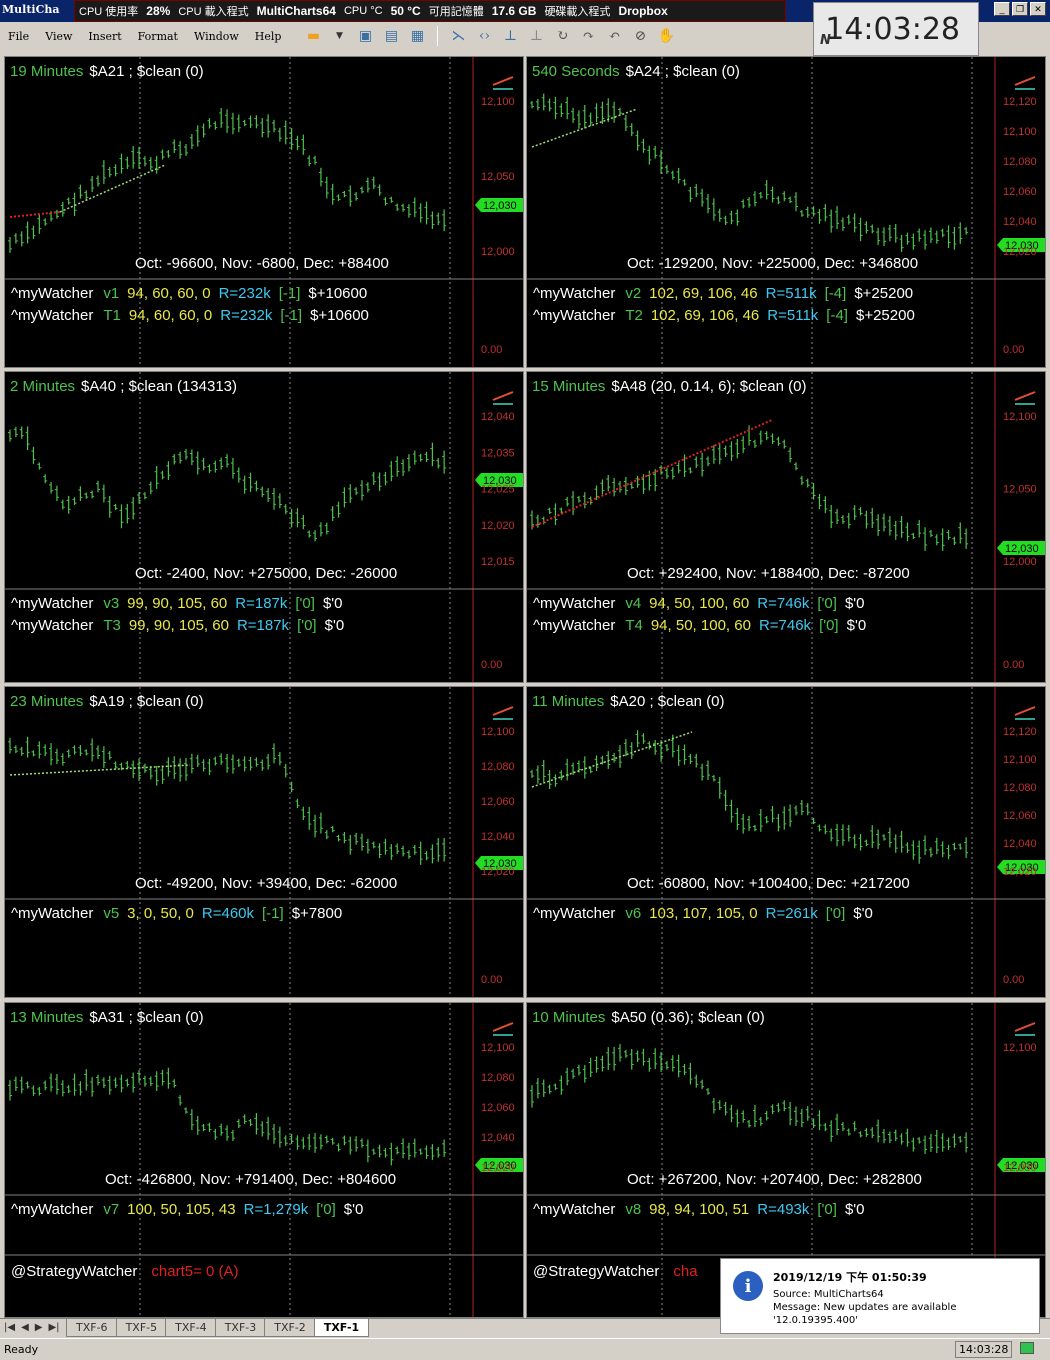 Image resolution: width=1050 pixels, height=1360 pixels. What do you see at coordinates (111, 1209) in the screenshot?
I see `watcher-version: v7` at bounding box center [111, 1209].